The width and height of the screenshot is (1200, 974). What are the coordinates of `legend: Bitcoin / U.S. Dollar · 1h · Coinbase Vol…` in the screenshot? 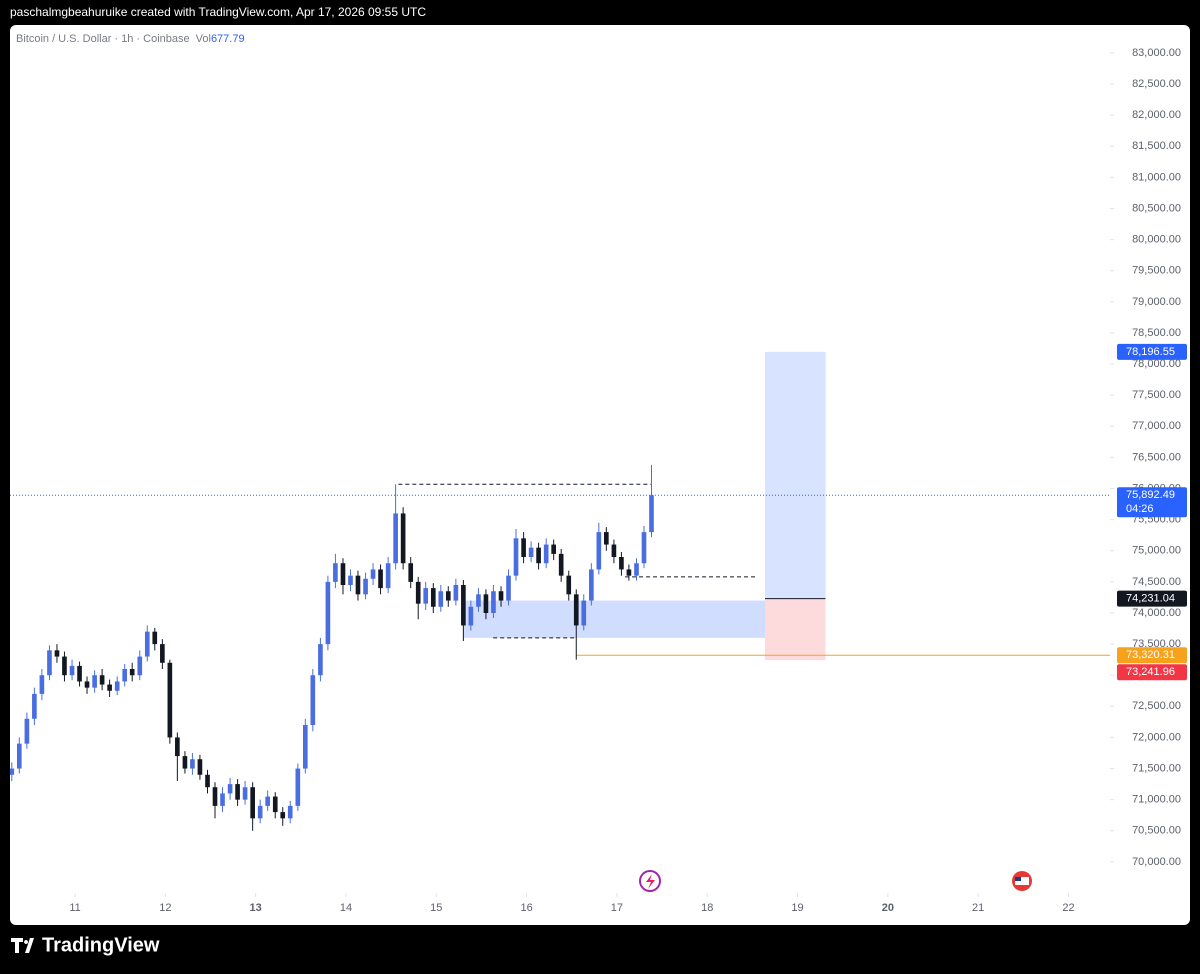 It's located at (130, 39).